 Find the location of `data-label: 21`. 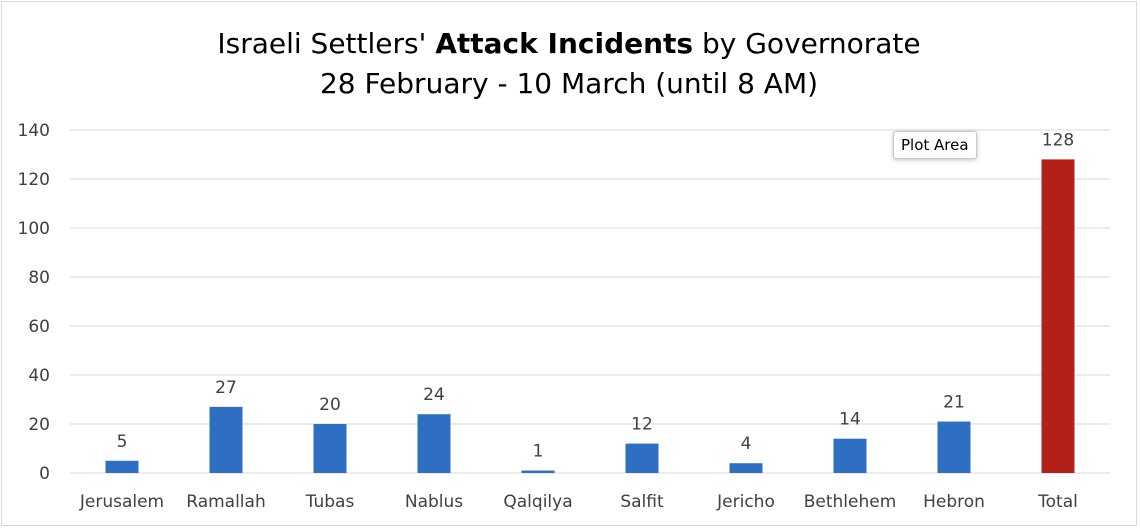

data-label: 21 is located at coordinates (954, 403).